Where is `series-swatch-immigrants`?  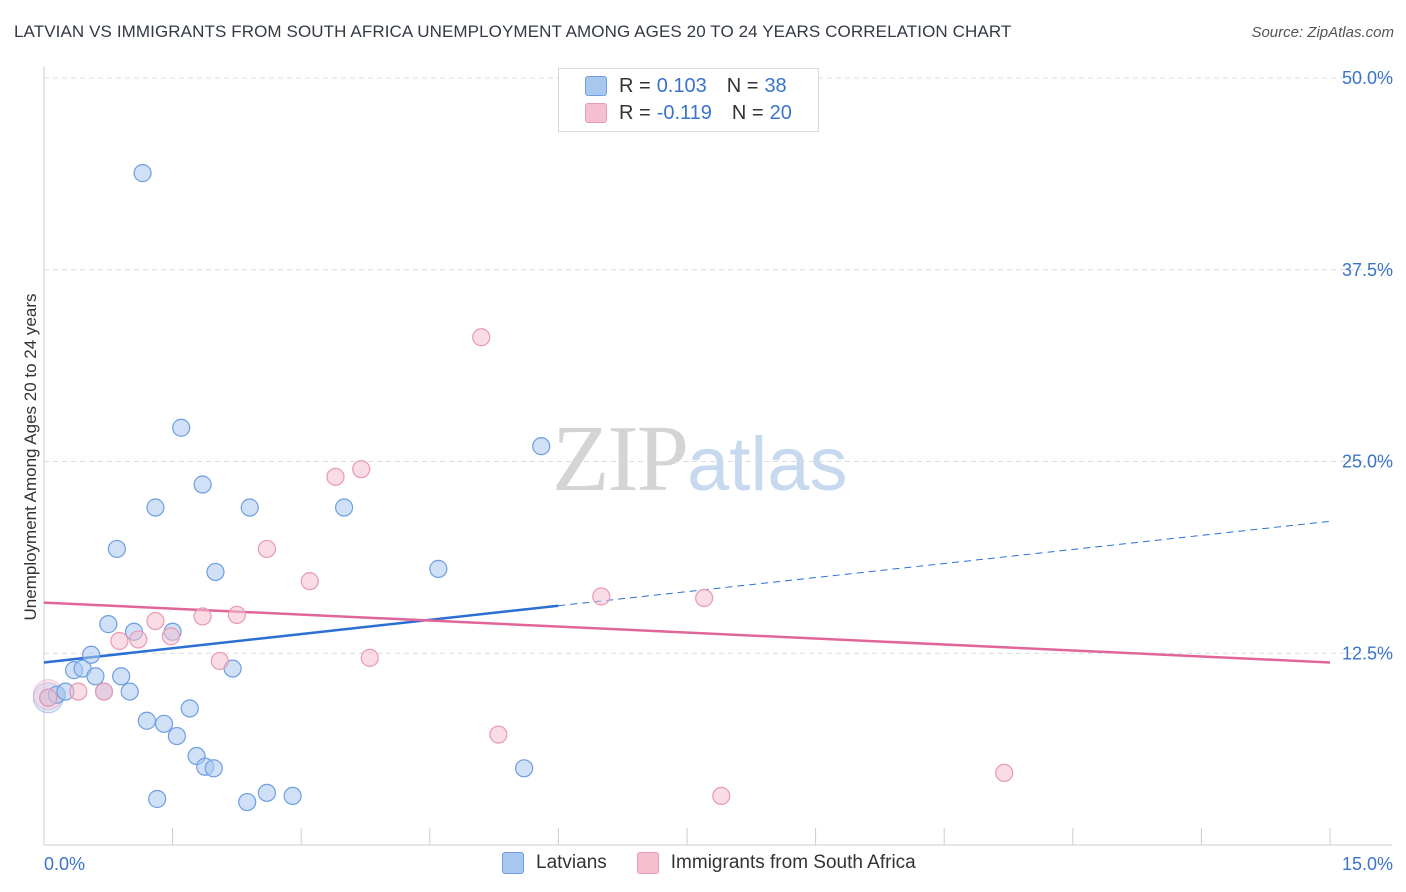
series-swatch-immigrants is located at coordinates (647, 863).